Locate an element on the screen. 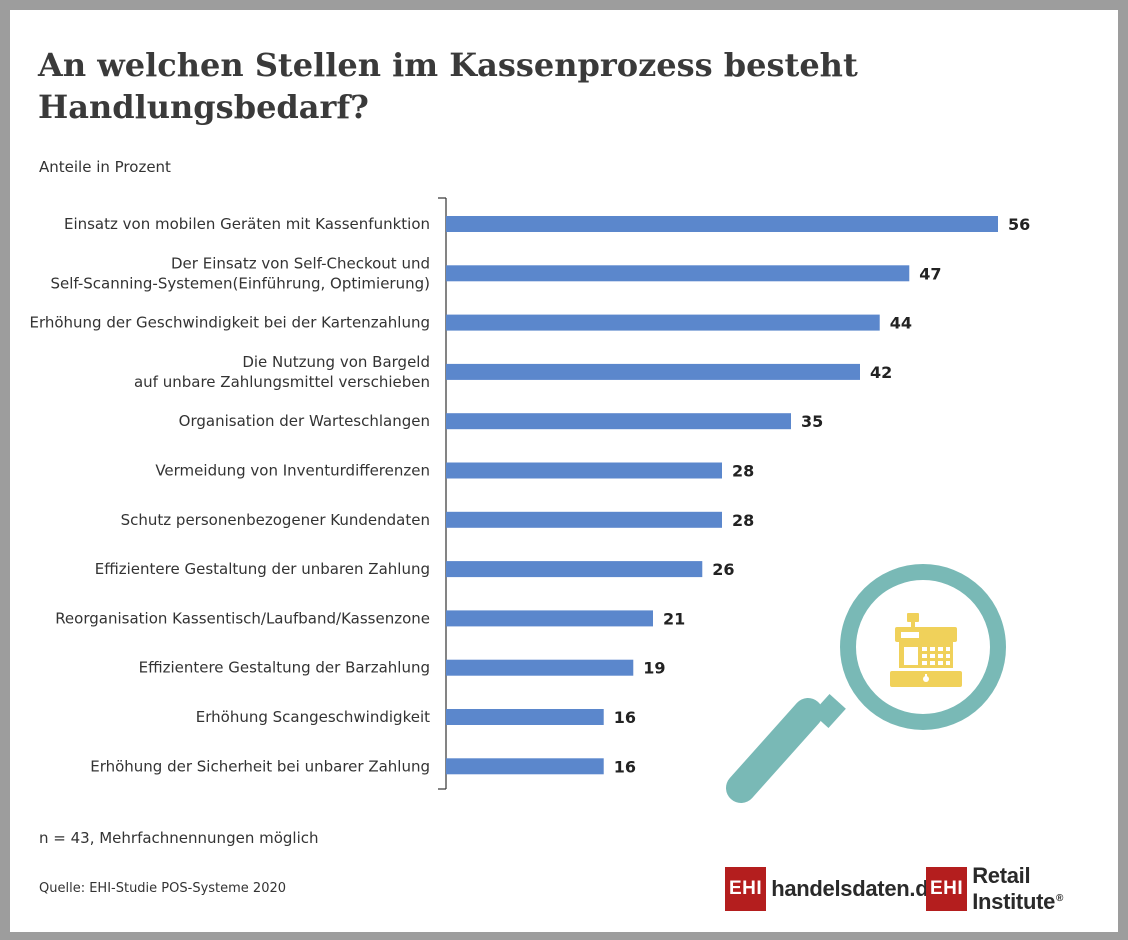 This screenshot has width=1128, height=940. sample-note: n = 43, Mehrfachnennungen möglich is located at coordinates (179, 838).